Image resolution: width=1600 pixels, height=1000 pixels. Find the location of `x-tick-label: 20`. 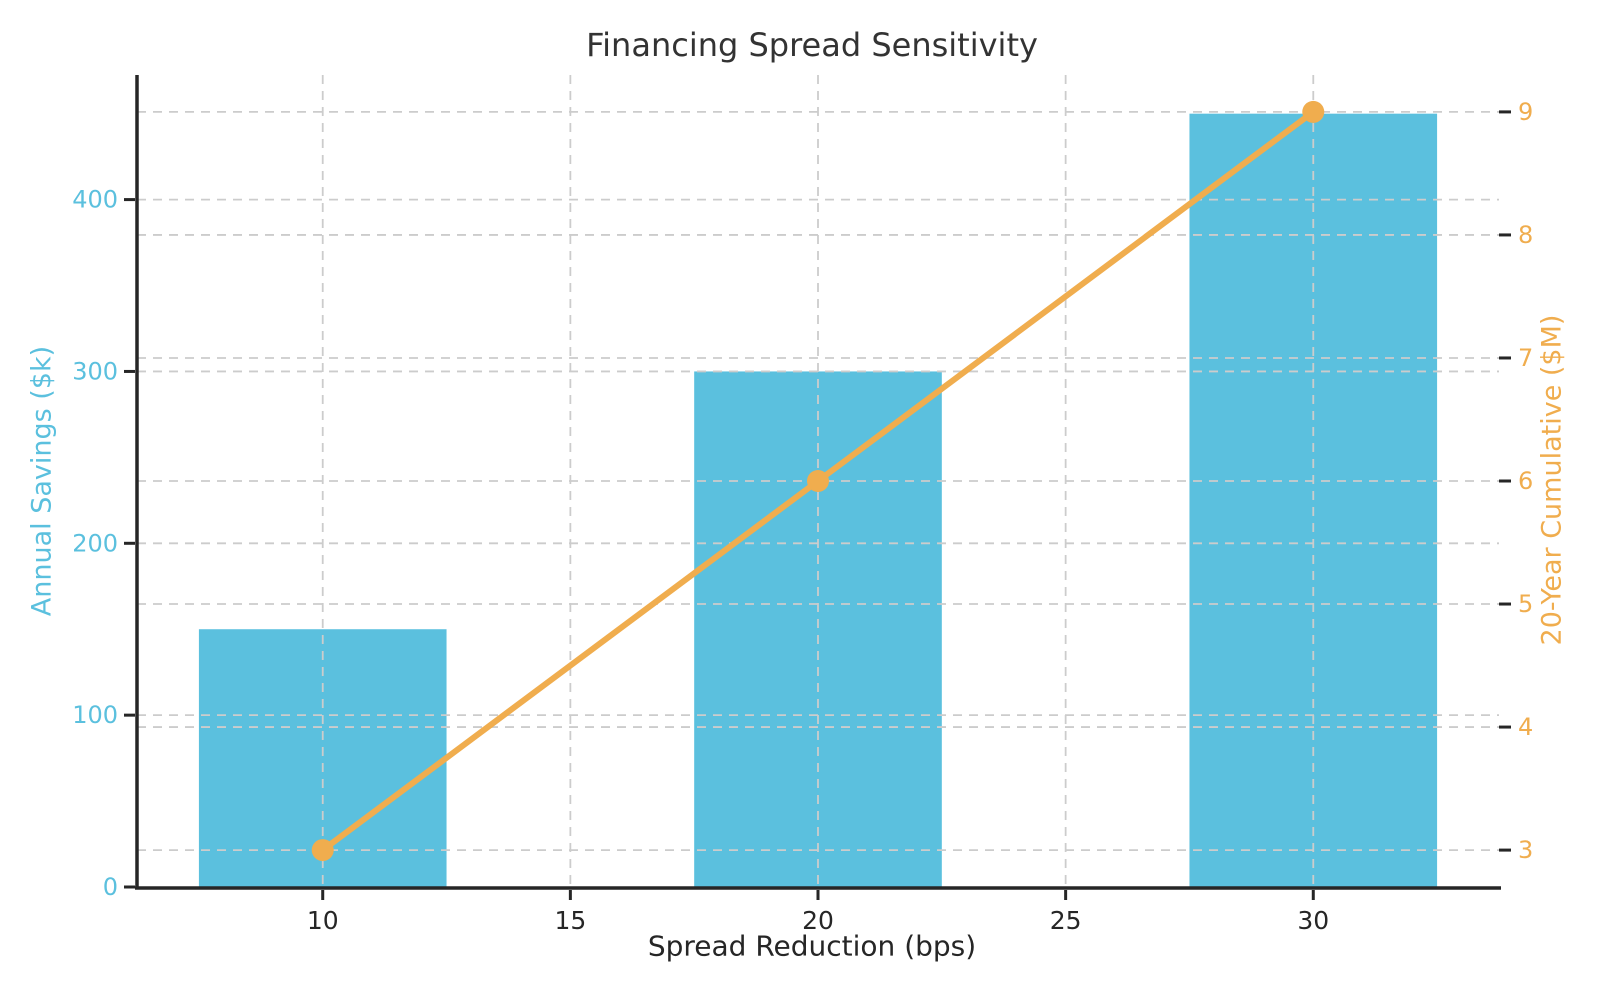

x-tick-label: 20 is located at coordinates (818, 920).